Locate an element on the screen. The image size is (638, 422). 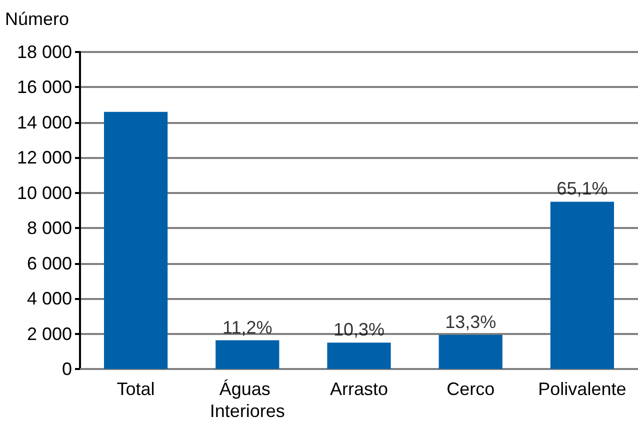
y-tick-label: 12 000 is located at coordinates (44, 158).